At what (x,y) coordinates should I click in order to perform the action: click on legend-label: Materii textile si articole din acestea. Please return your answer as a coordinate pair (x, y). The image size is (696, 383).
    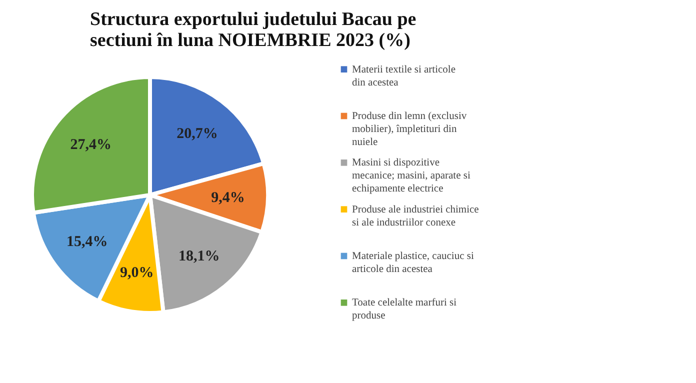
    Looking at the image, I should click on (404, 76).